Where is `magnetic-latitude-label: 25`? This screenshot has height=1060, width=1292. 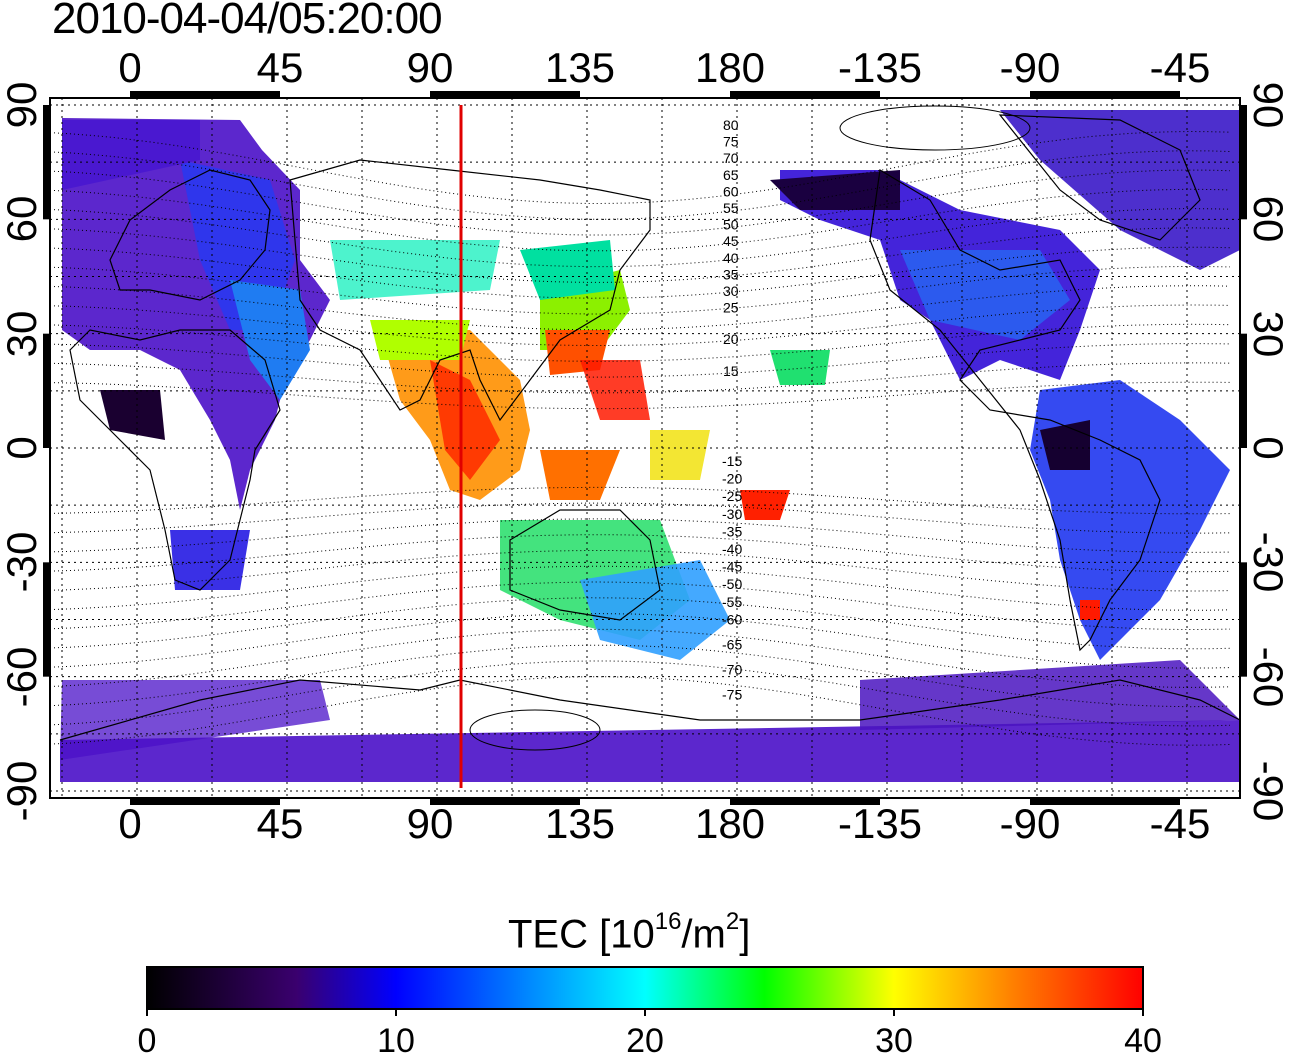 magnetic-latitude-label: 25 is located at coordinates (731, 308).